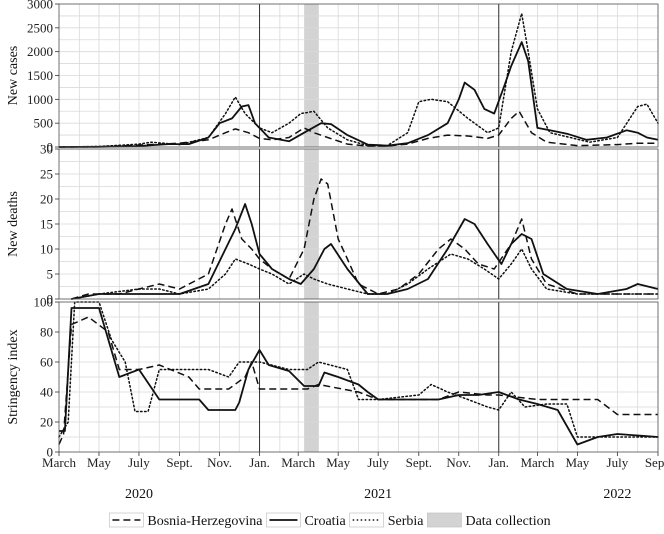 This screenshot has width=664, height=534. What do you see at coordinates (617, 494) in the screenshot?
I see `year-label: 2022` at bounding box center [617, 494].